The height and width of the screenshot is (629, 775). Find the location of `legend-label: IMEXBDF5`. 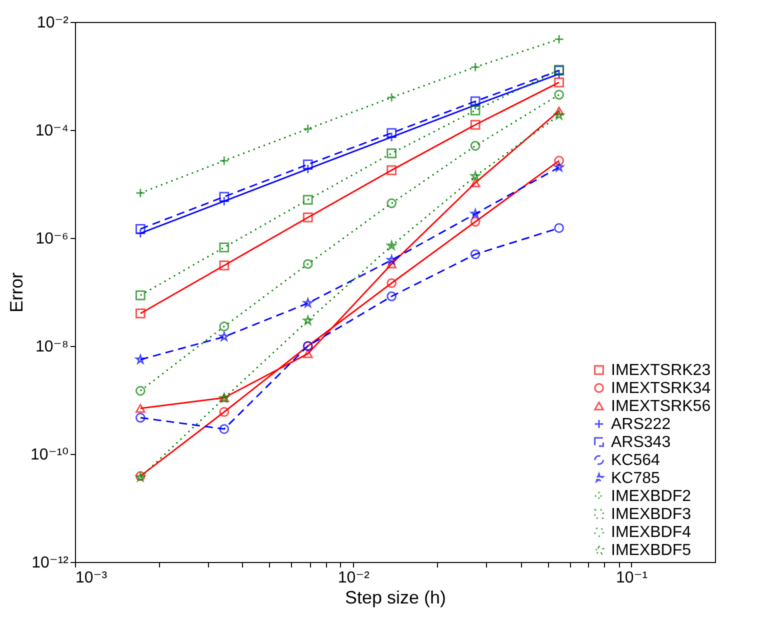

legend-label: IMEXBDF5 is located at coordinates (651, 550).